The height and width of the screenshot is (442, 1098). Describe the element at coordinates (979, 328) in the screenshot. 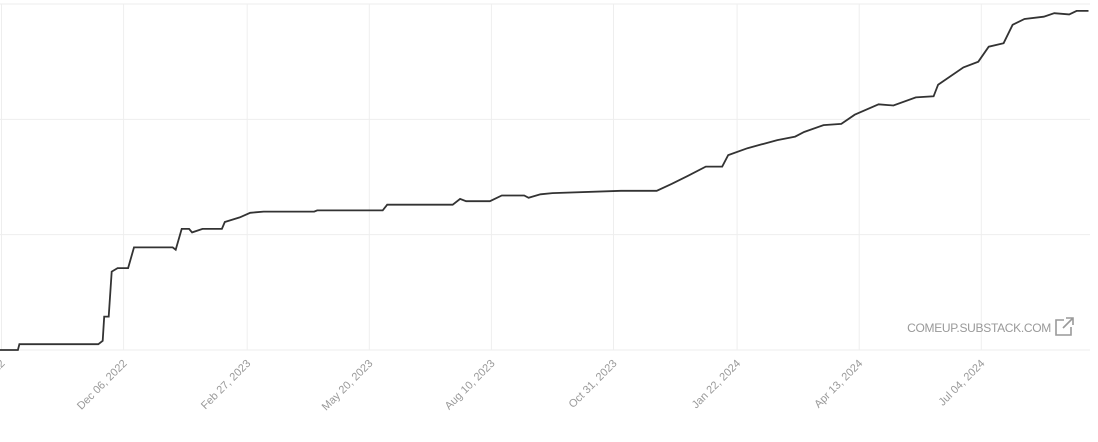

I see `watermark: COMEUP.SUBSTACK.COM` at that location.